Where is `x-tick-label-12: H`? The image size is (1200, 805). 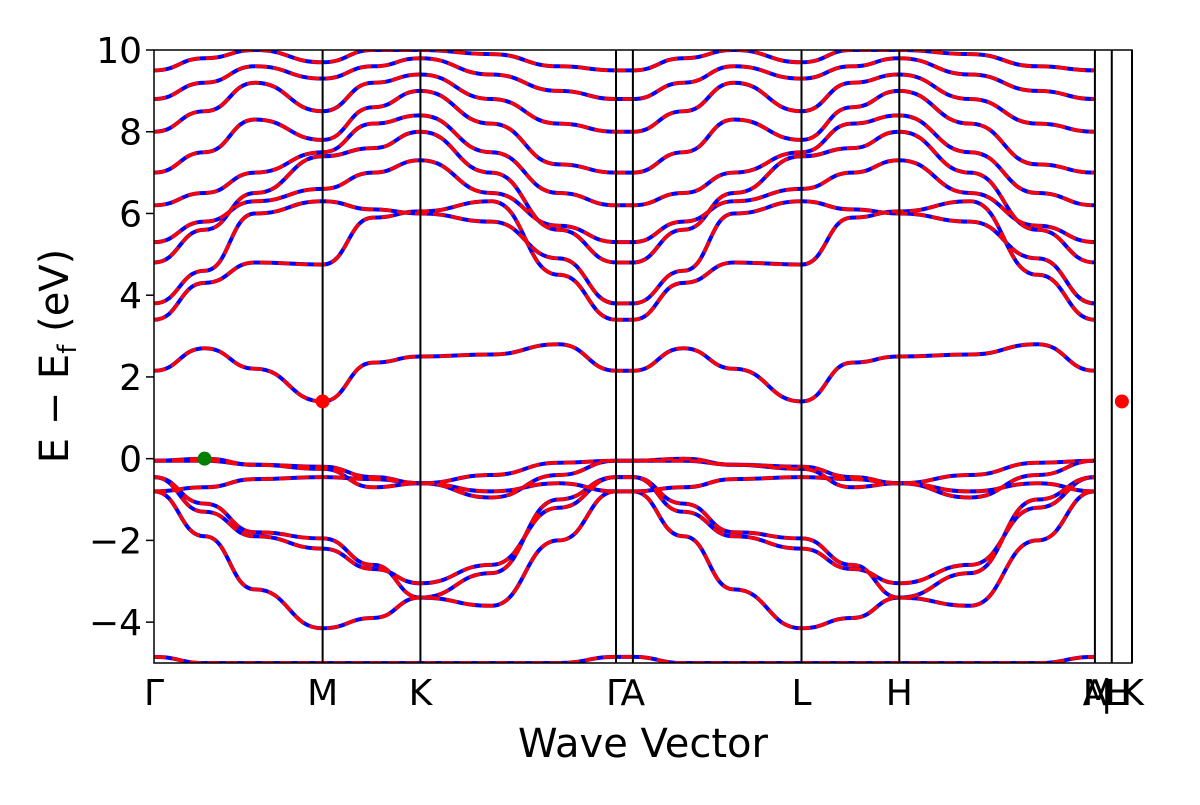 x-tick-label-12: H is located at coordinates (1118, 693).